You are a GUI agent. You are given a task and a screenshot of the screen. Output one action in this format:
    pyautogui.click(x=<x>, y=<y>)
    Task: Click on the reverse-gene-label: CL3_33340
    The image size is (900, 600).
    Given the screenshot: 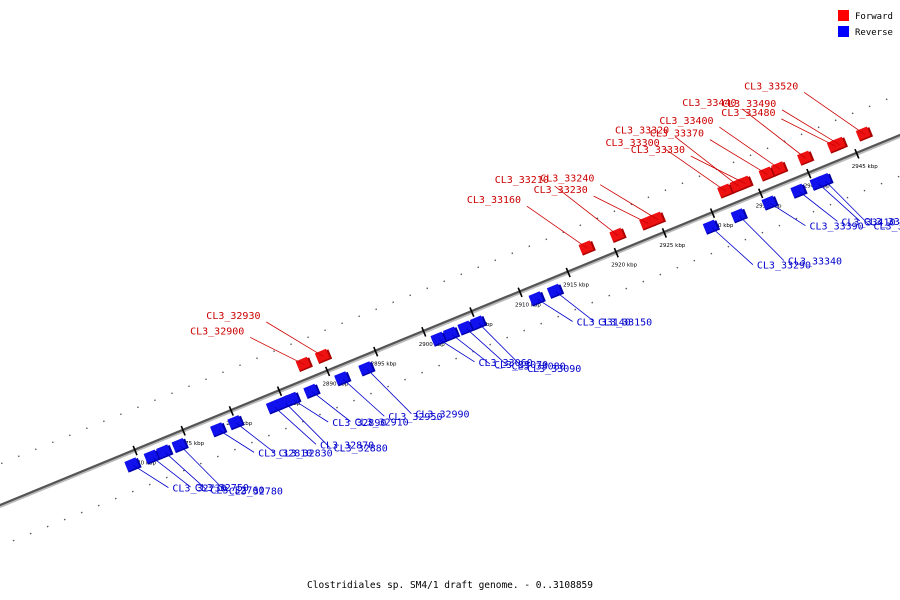 What is the action you would take?
    pyautogui.click(x=815, y=262)
    